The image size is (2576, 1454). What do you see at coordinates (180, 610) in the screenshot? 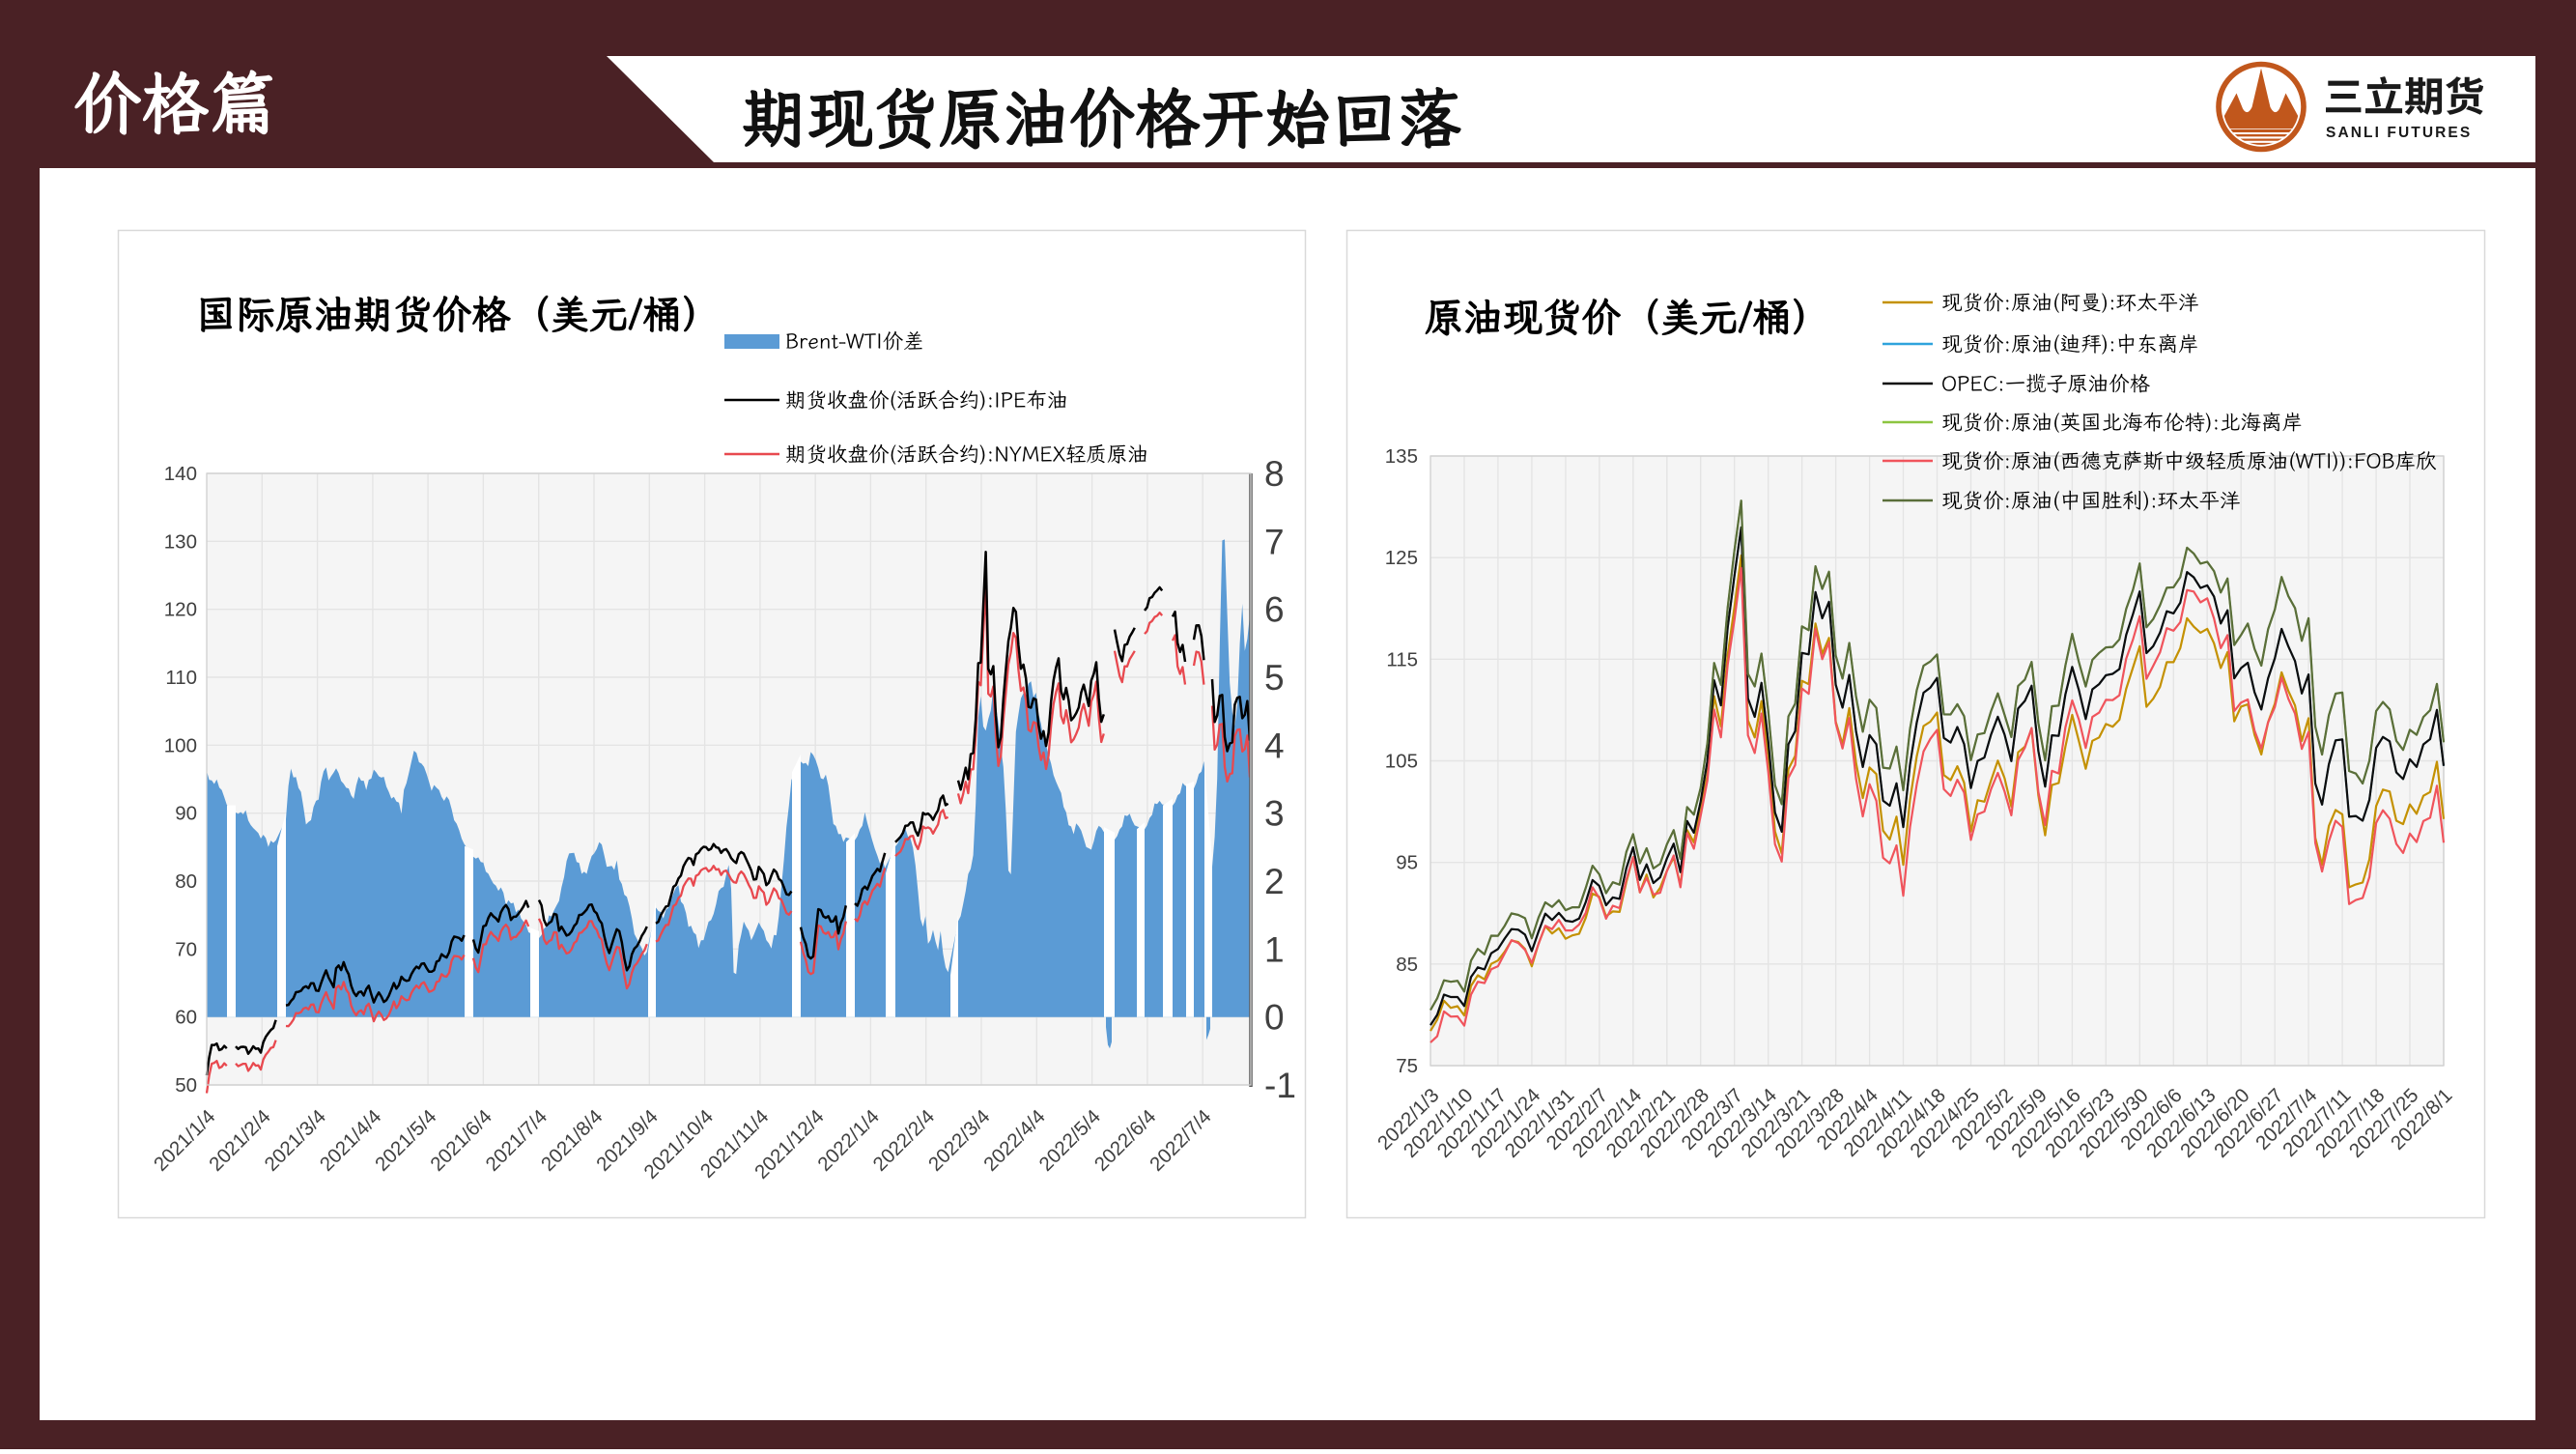
I see `svg-text: 120` at bounding box center [180, 610].